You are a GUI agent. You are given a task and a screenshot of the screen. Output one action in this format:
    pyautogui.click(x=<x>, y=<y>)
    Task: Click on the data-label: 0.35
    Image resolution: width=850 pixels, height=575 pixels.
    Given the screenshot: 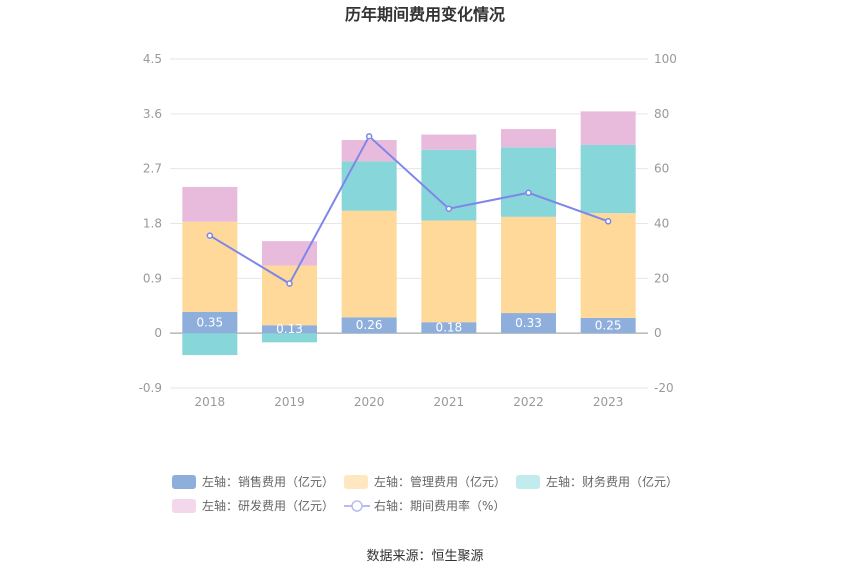 What is the action you would take?
    pyautogui.click(x=209, y=323)
    